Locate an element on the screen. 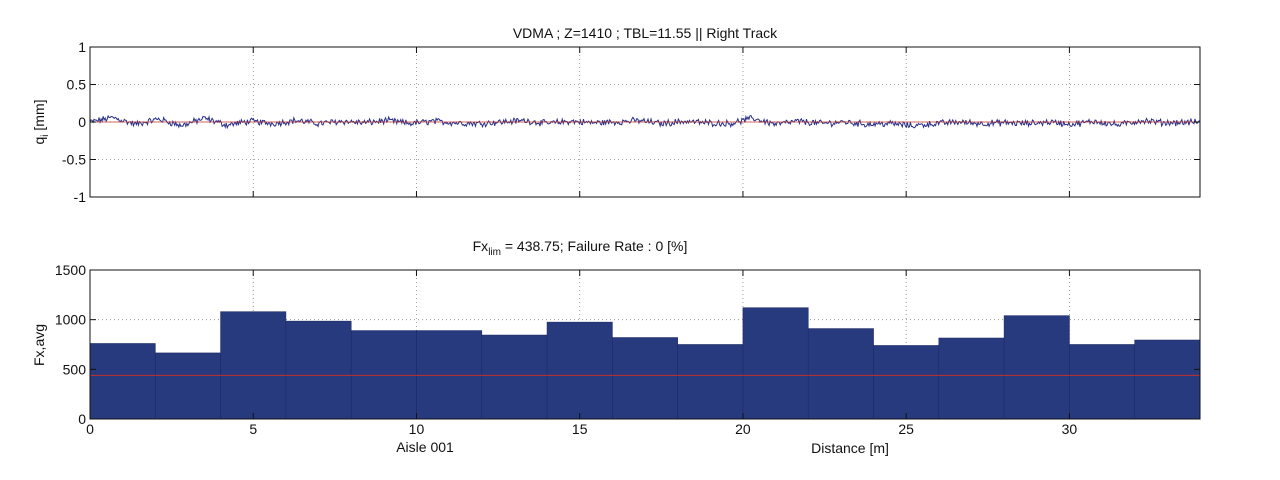  bottom-title-suffix: = 438.75; Failure Rate : 0 [%] is located at coordinates (594, 246).